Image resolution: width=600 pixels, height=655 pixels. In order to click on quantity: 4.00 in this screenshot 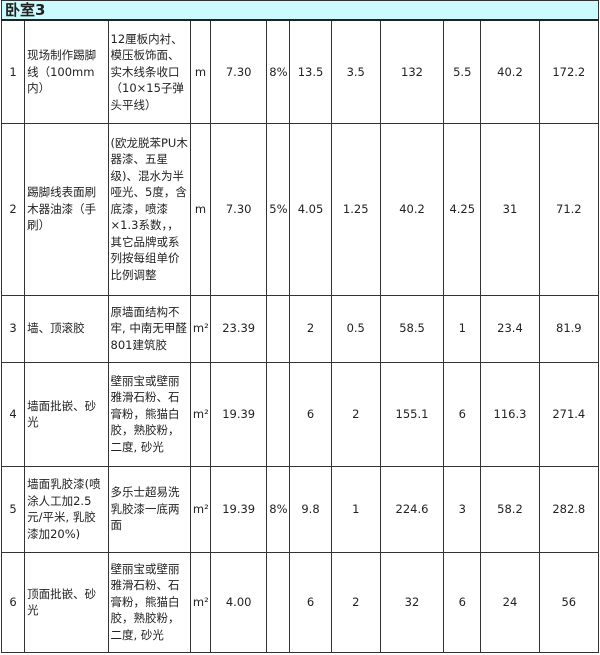, I will do `click(239, 602)`.